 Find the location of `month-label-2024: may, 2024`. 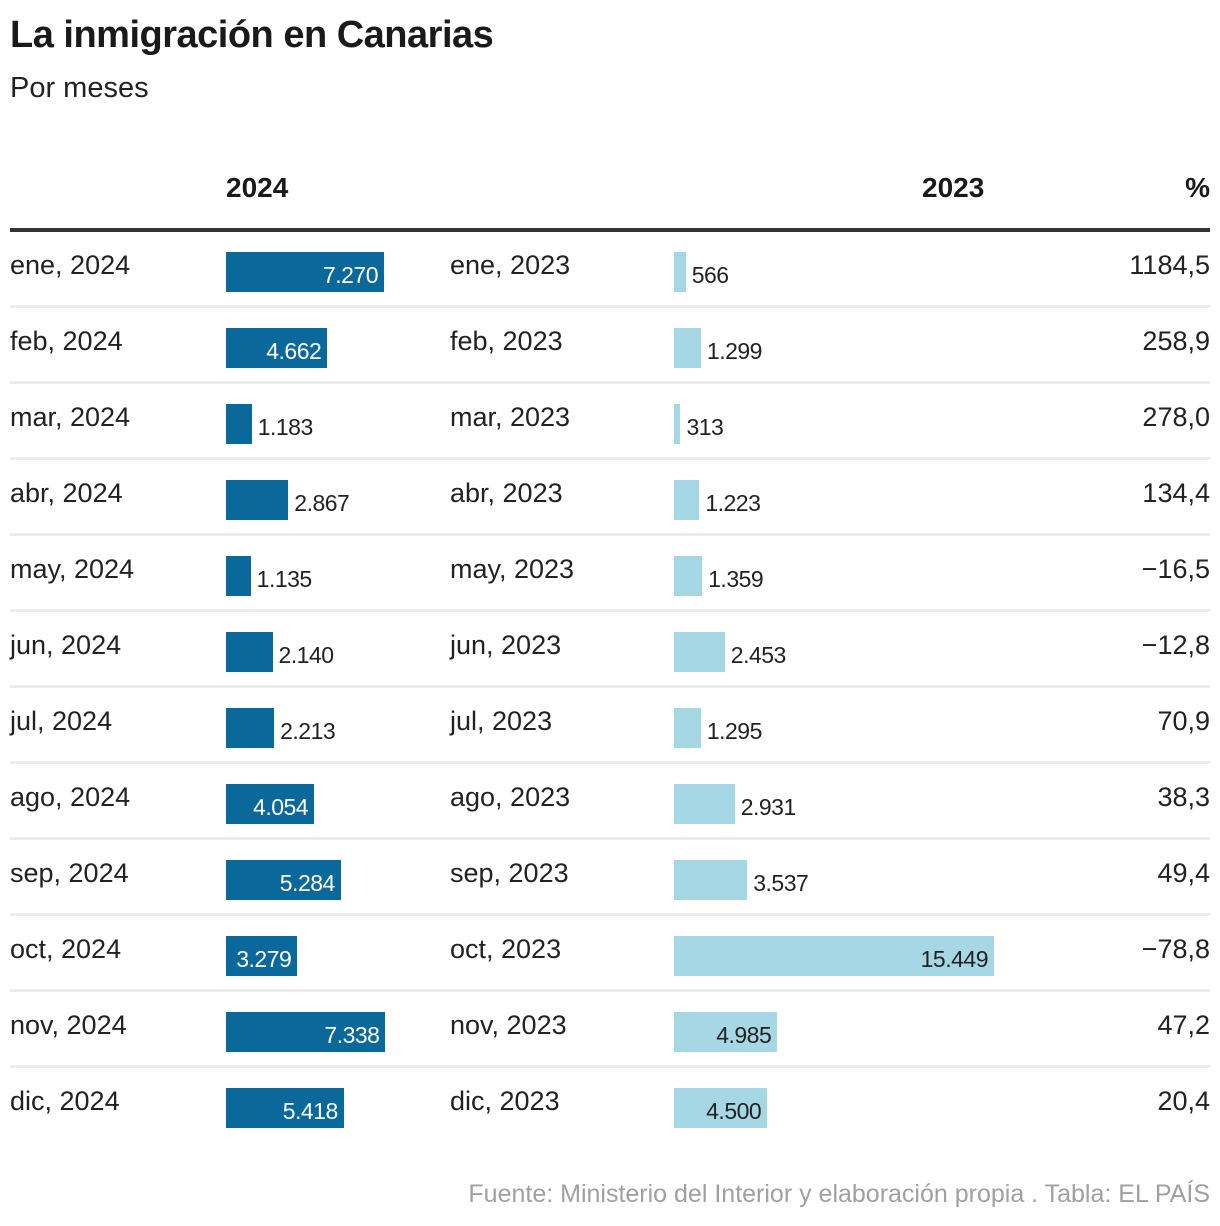

month-label-2024: may, 2024 is located at coordinates (72, 569).